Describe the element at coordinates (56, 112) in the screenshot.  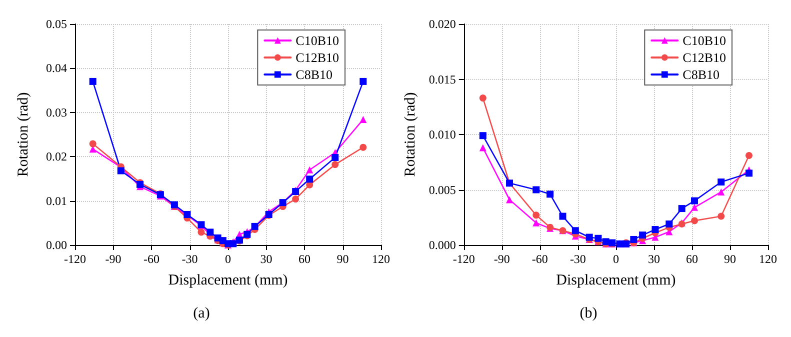
I see `y-tick-label: 0.03` at that location.